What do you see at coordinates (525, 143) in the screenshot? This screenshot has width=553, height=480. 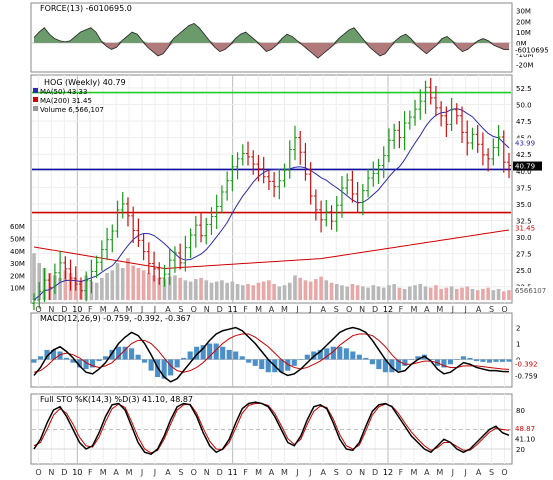 I see `ma50-value-tag: 43.99` at bounding box center [525, 143].